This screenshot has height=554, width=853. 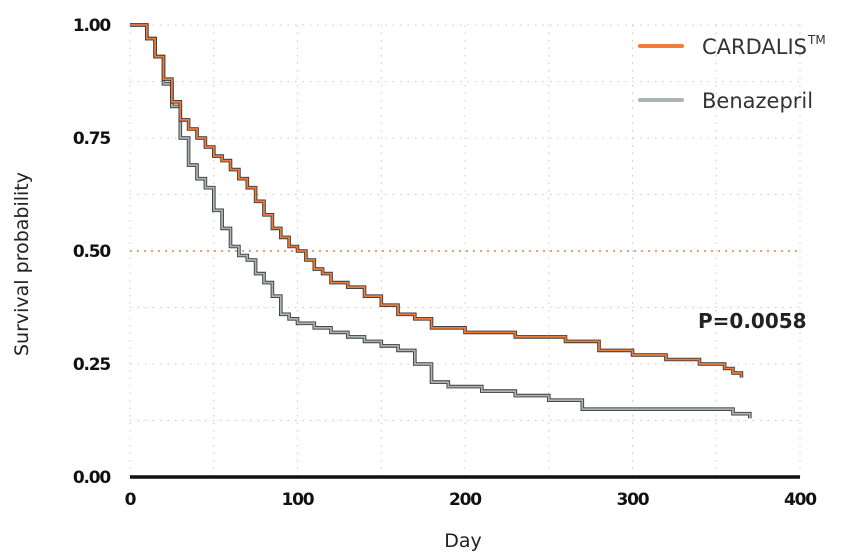 I want to click on y-tick-label: 0.50, so click(x=92, y=252).